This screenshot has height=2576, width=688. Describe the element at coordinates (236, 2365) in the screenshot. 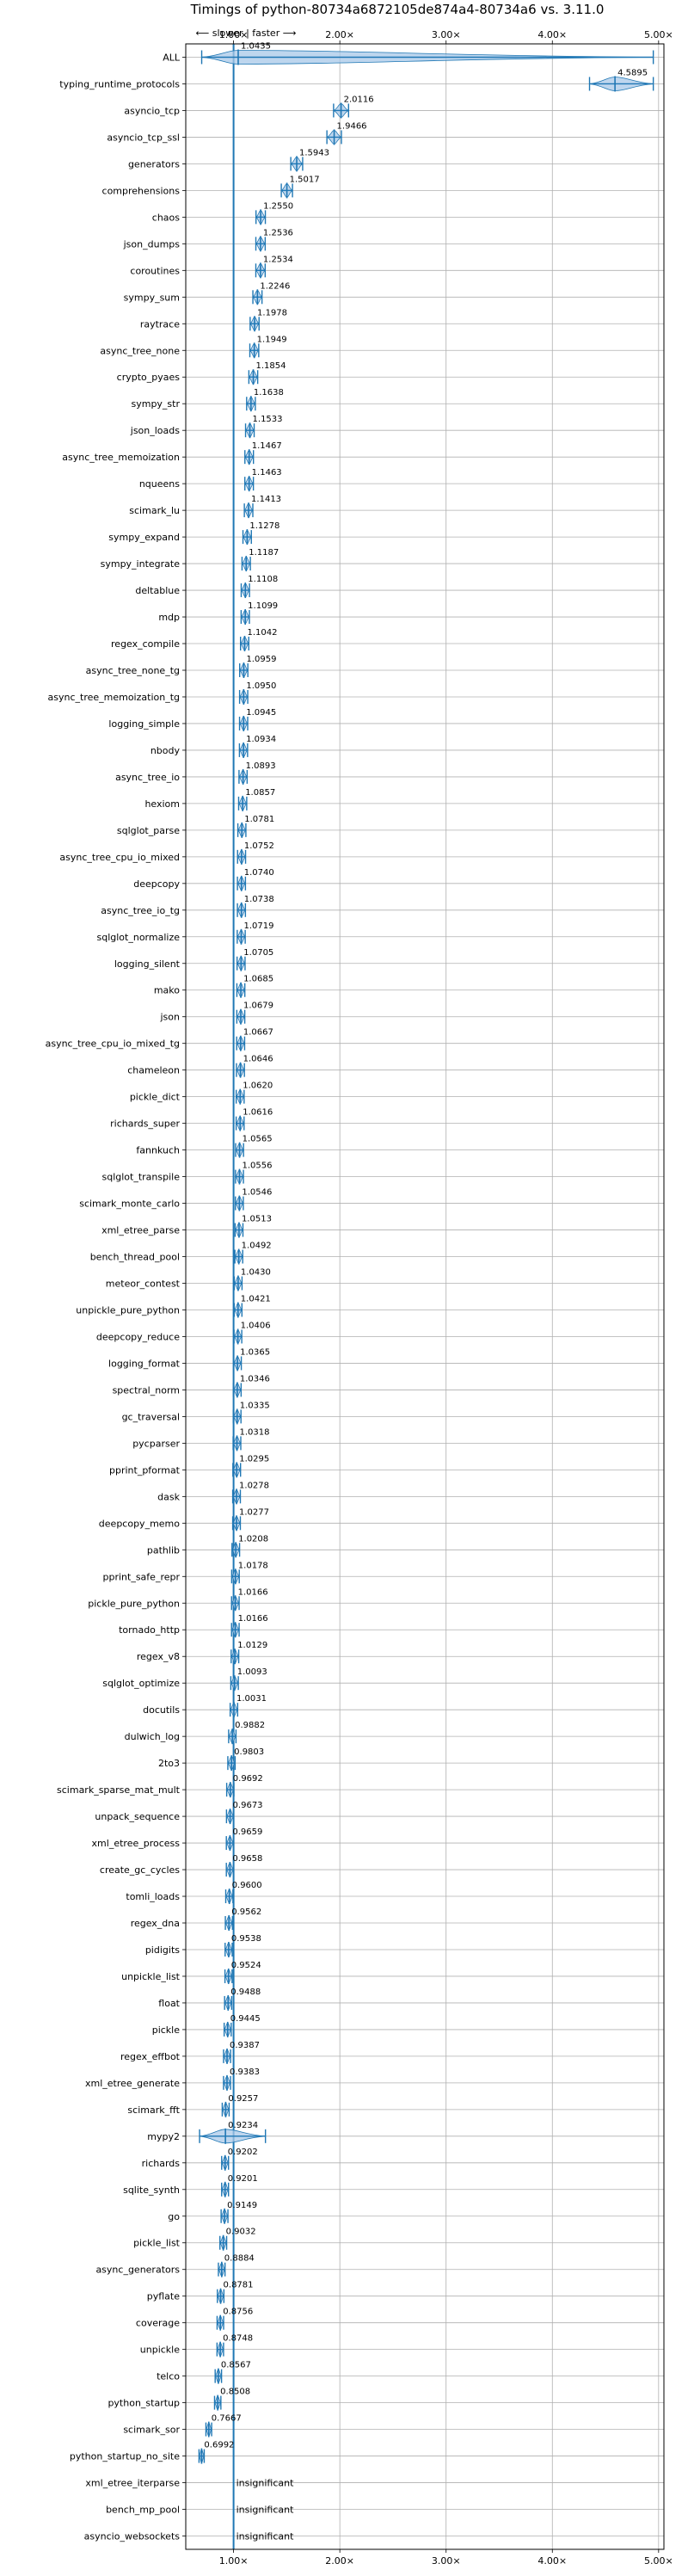

I see `value-label: 0.8567` at that location.